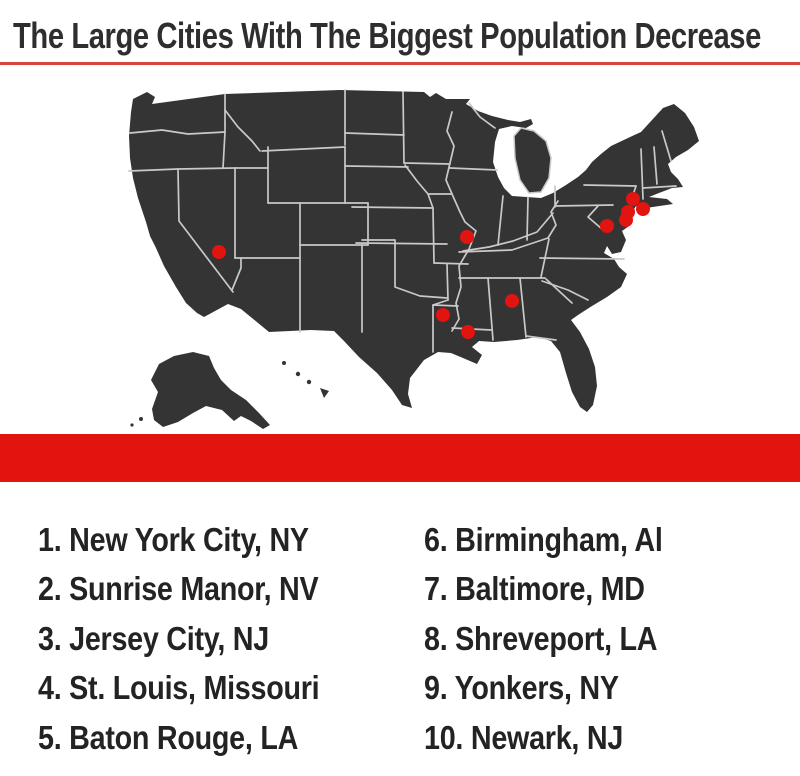 The width and height of the screenshot is (800, 776). What do you see at coordinates (524, 737) in the screenshot?
I see `list-item-10: 10. Newark, NJ` at bounding box center [524, 737].